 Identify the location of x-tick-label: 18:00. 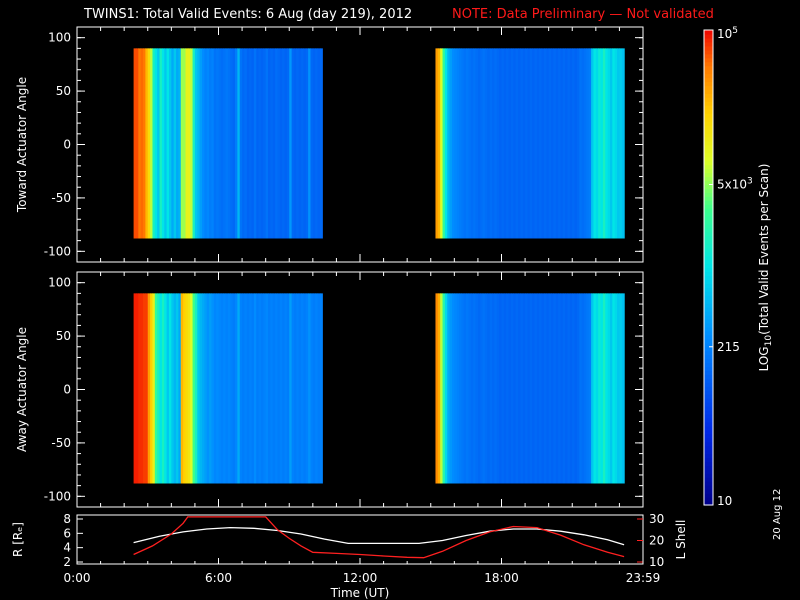
(501, 578).